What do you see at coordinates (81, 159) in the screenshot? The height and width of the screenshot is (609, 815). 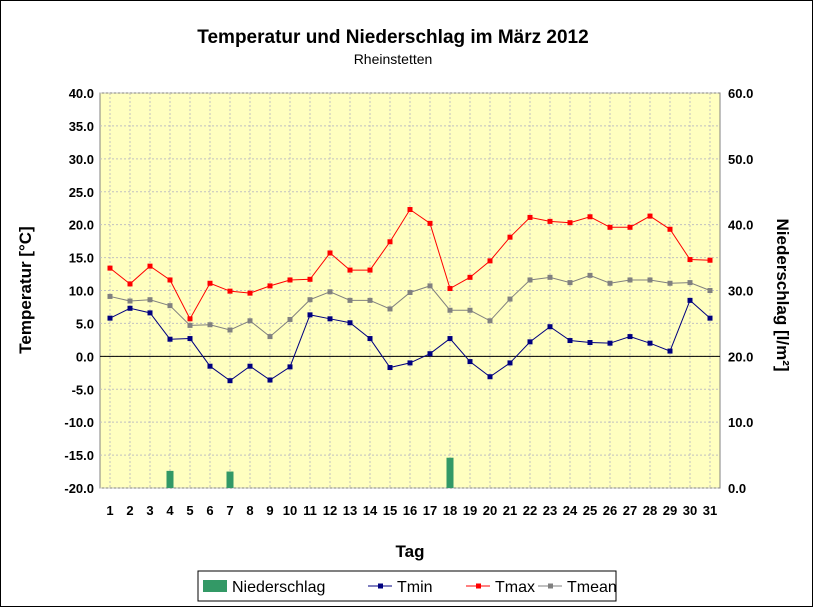 I see `y-tick-left: 30.0` at bounding box center [81, 159].